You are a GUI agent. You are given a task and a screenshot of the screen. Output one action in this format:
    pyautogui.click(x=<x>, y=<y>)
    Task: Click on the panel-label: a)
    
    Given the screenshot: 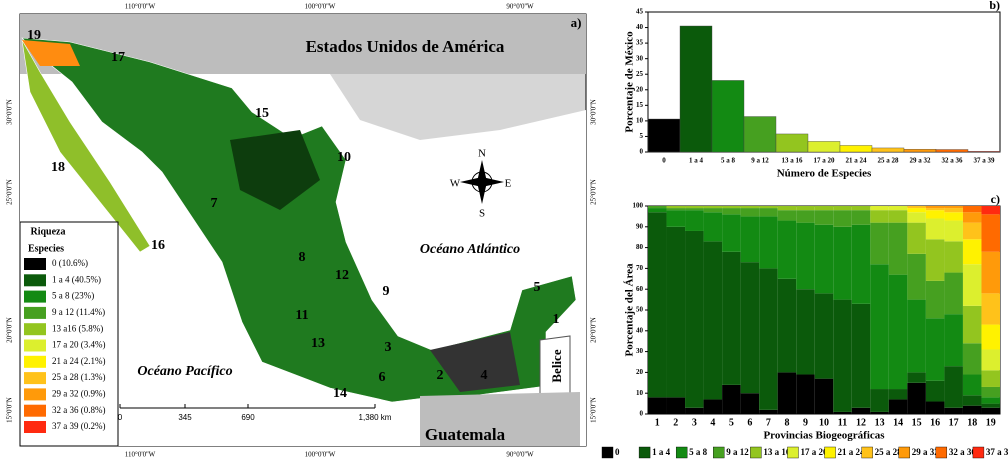 What is the action you would take?
    pyautogui.click(x=576, y=22)
    